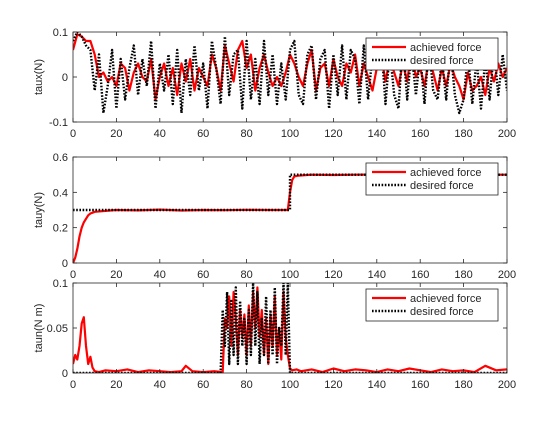 The height and width of the screenshot is (425, 560). I want to click on y-axis-label: tauy(N), so click(39, 210).